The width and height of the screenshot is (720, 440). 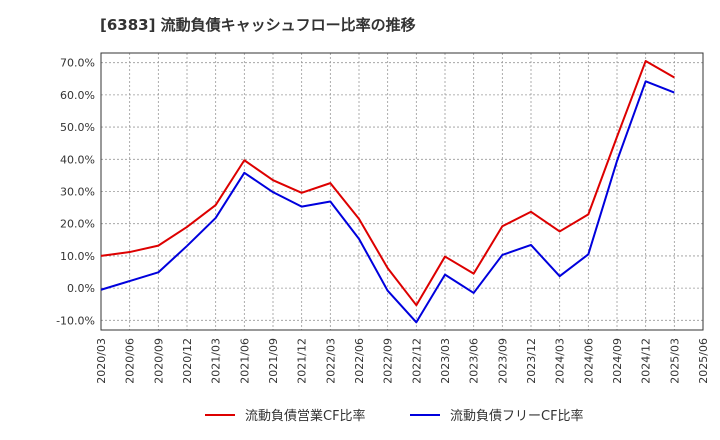 What do you see at coordinates (77, 95) in the screenshot?
I see `y-tick-label: 60.0%` at bounding box center [77, 95].